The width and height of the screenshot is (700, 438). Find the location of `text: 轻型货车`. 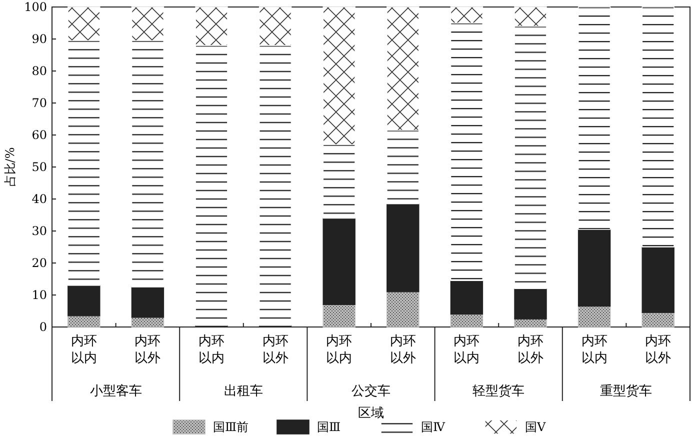

text: 轻型货车 is located at coordinates (498, 391).